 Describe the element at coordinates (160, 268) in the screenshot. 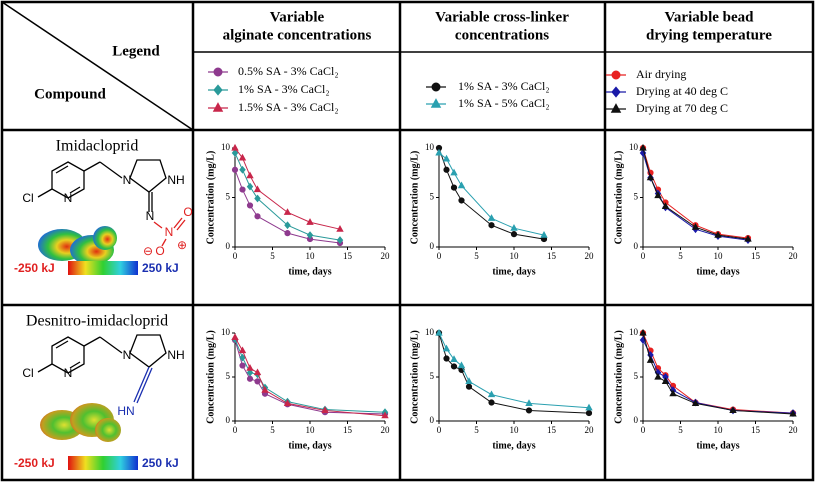

I see `scale-max: 250 kJ` at that location.